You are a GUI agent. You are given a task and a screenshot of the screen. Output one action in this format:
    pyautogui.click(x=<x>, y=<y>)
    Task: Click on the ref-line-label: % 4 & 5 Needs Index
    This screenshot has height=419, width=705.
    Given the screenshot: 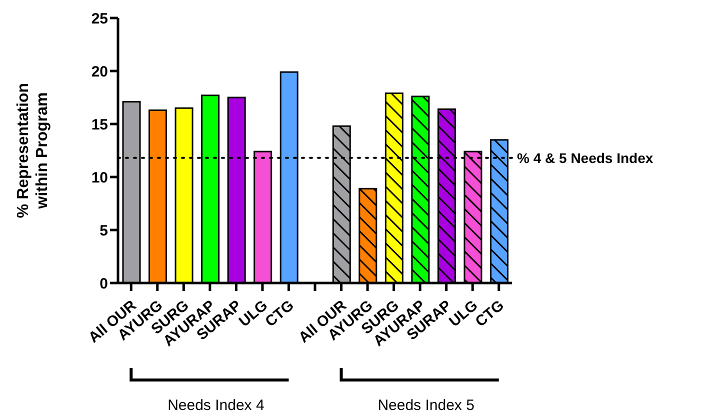 What is the action you would take?
    pyautogui.click(x=585, y=158)
    